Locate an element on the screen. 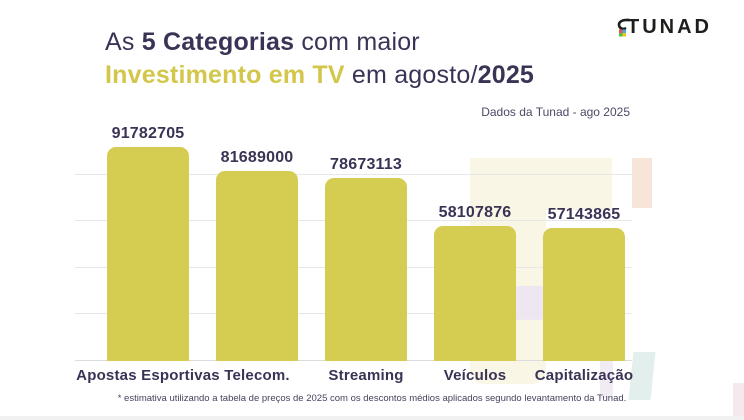  watermark-shape-salmon is located at coordinates (642, 183).